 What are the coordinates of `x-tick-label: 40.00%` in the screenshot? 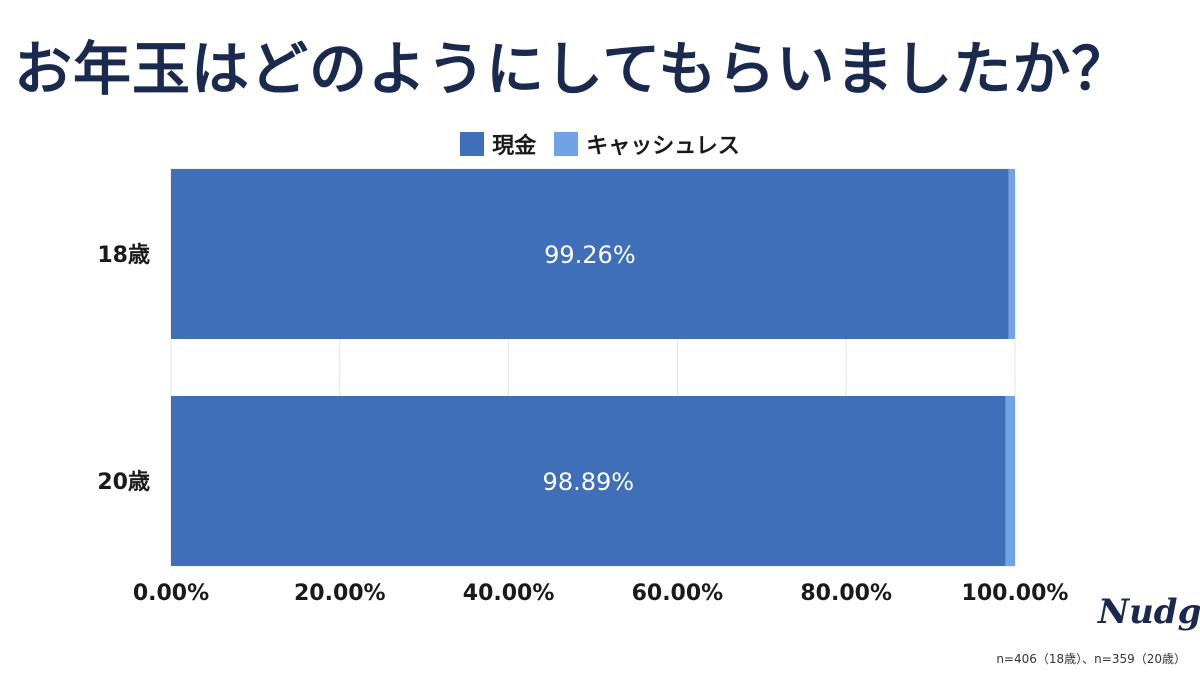 It's located at (509, 593).